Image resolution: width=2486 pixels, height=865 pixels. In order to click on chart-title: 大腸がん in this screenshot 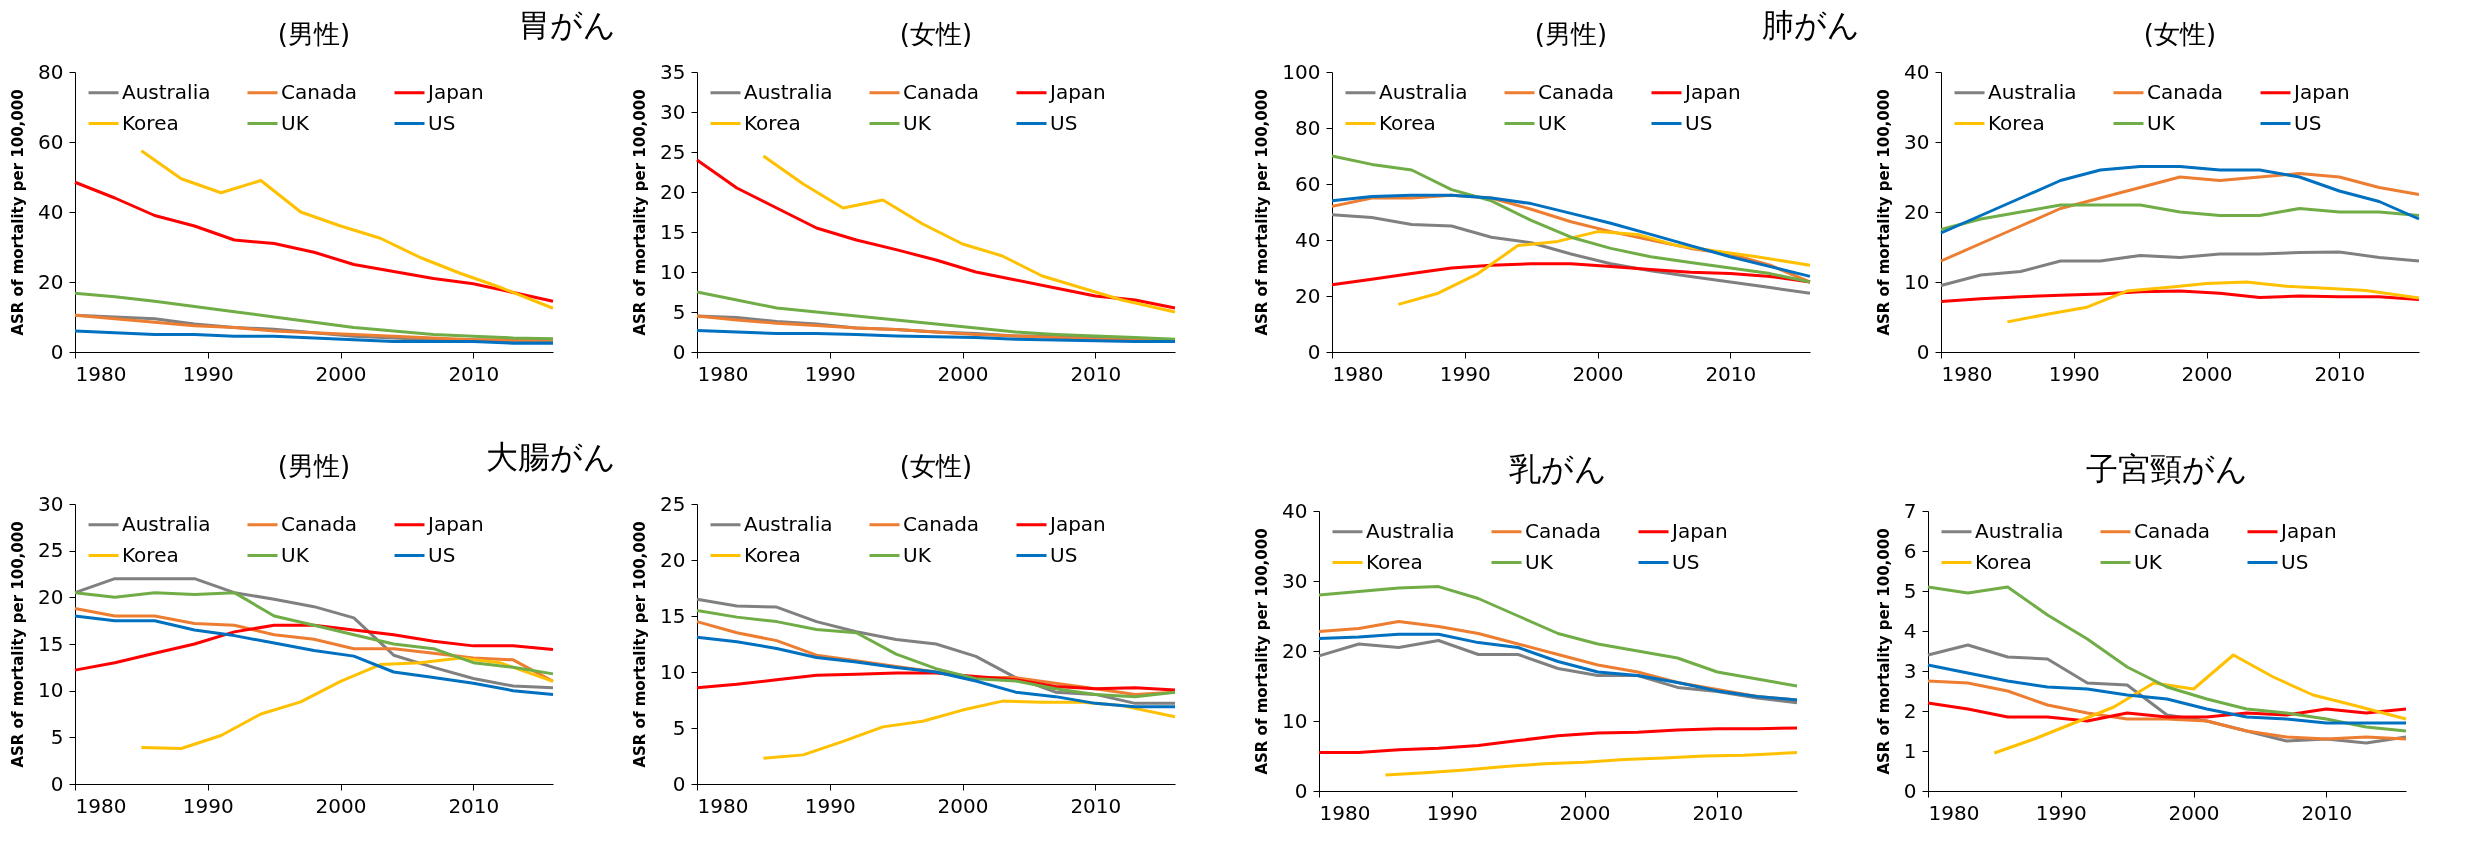, I will do `click(551, 457)`.